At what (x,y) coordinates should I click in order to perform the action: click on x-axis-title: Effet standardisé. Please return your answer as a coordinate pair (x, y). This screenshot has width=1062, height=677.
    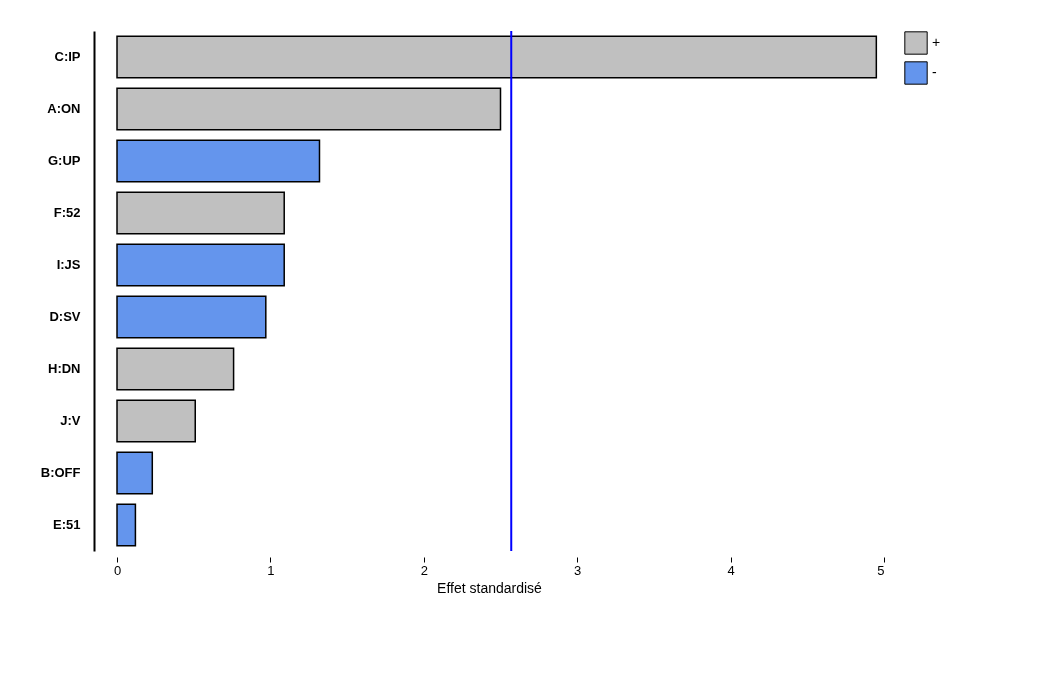
    Looking at the image, I should click on (490, 587).